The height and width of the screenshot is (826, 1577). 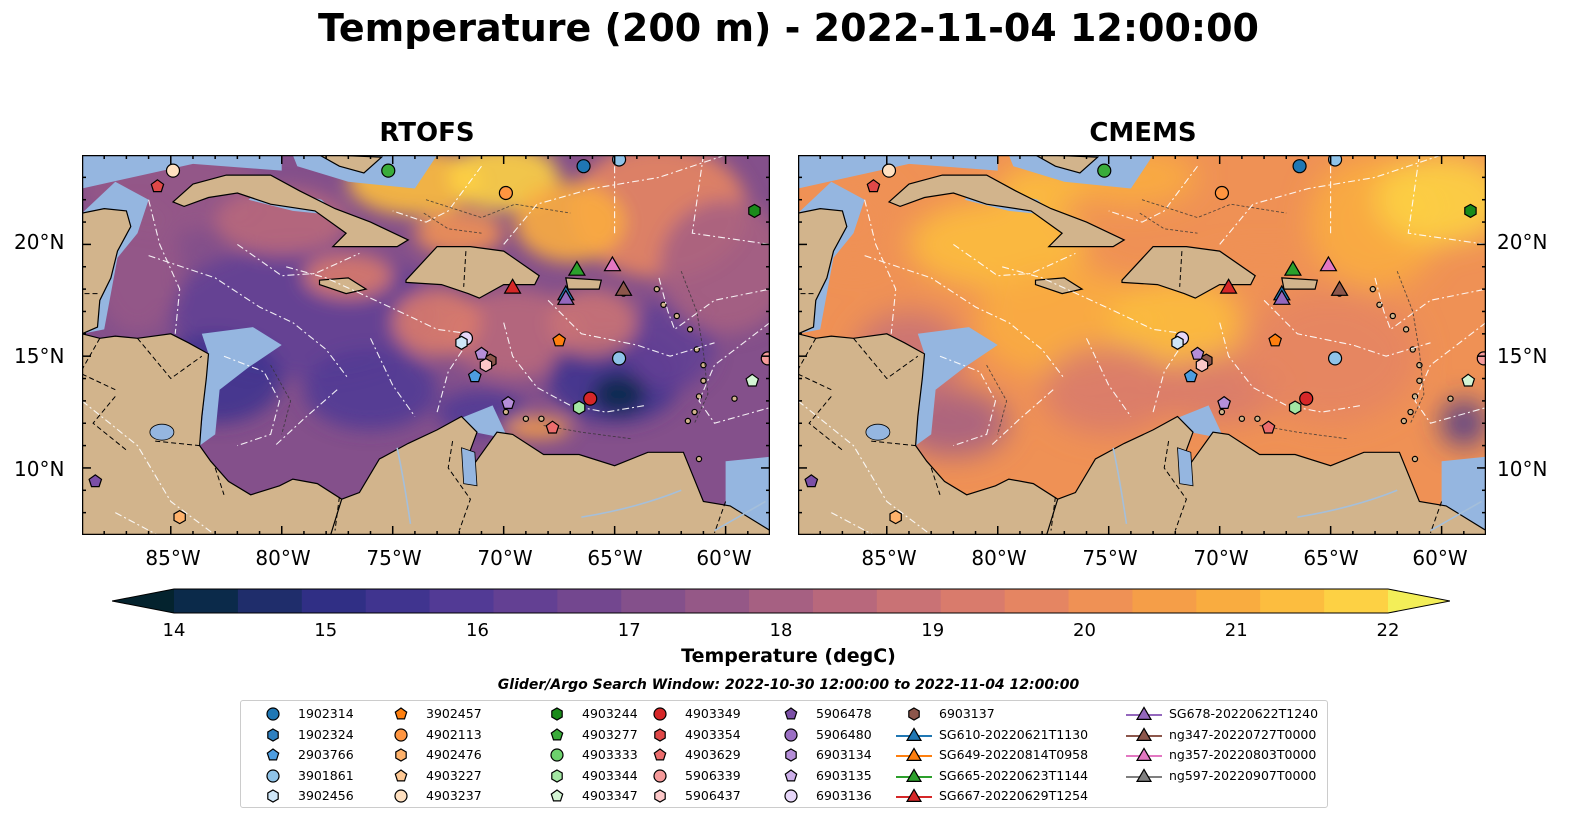 I want to click on legend-label: SG665-20220623T1144, so click(x=1014, y=775).